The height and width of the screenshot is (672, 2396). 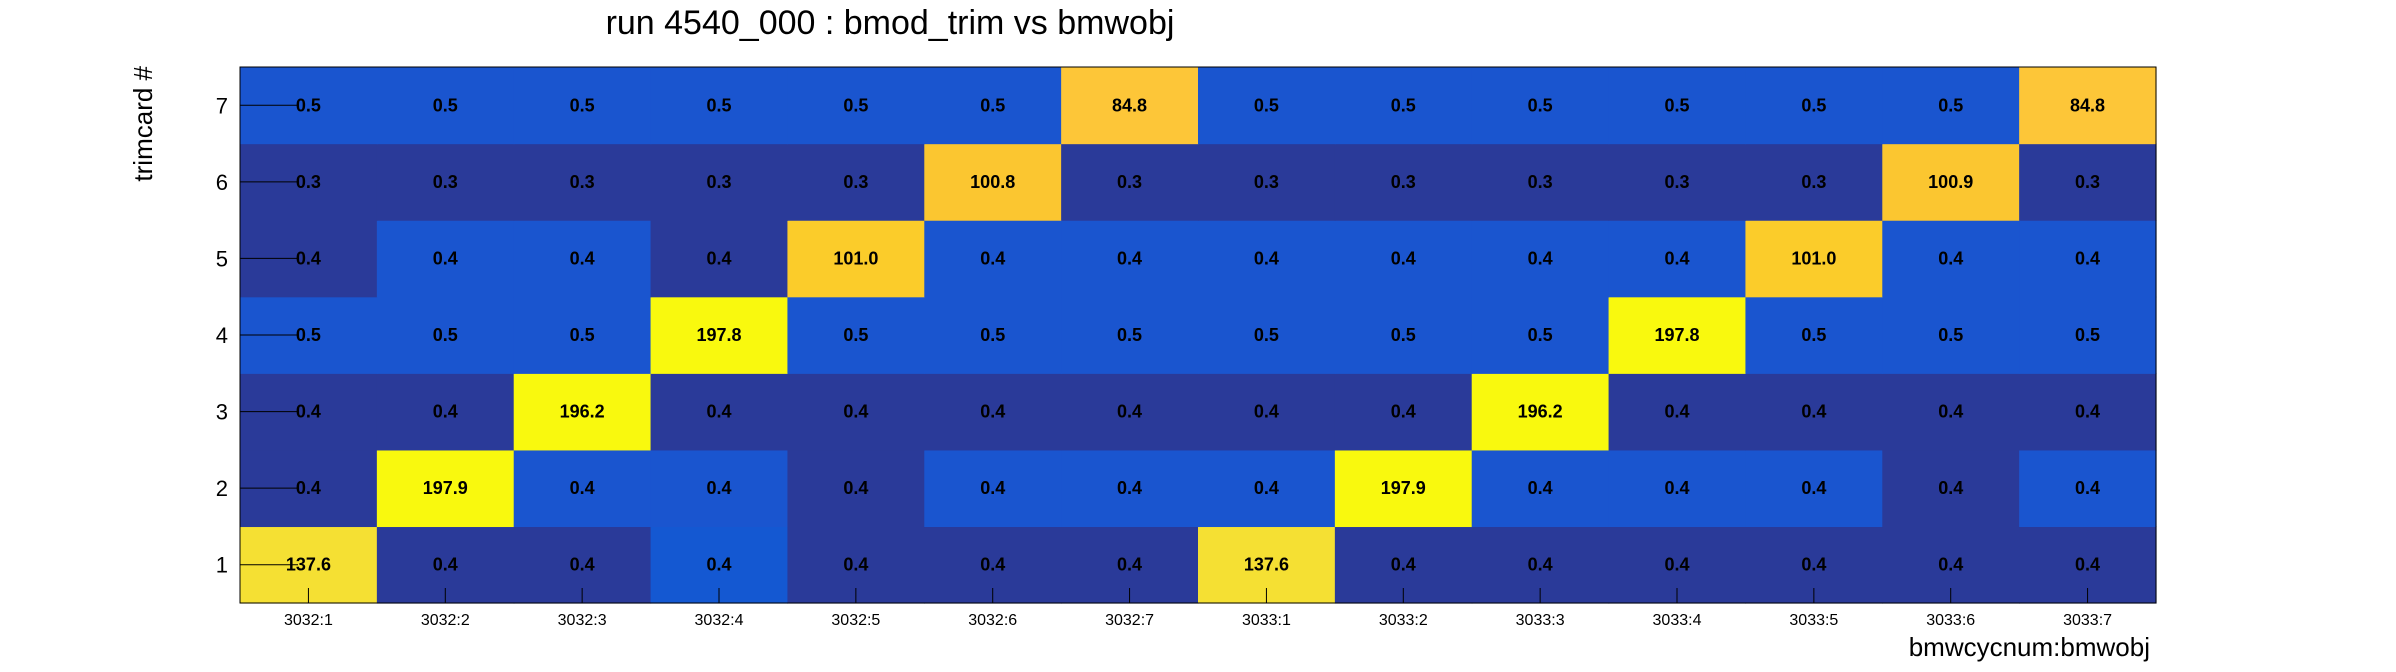 What do you see at coordinates (993, 106) in the screenshot?
I see `heatmap-cell-r7-c6` at bounding box center [993, 106].